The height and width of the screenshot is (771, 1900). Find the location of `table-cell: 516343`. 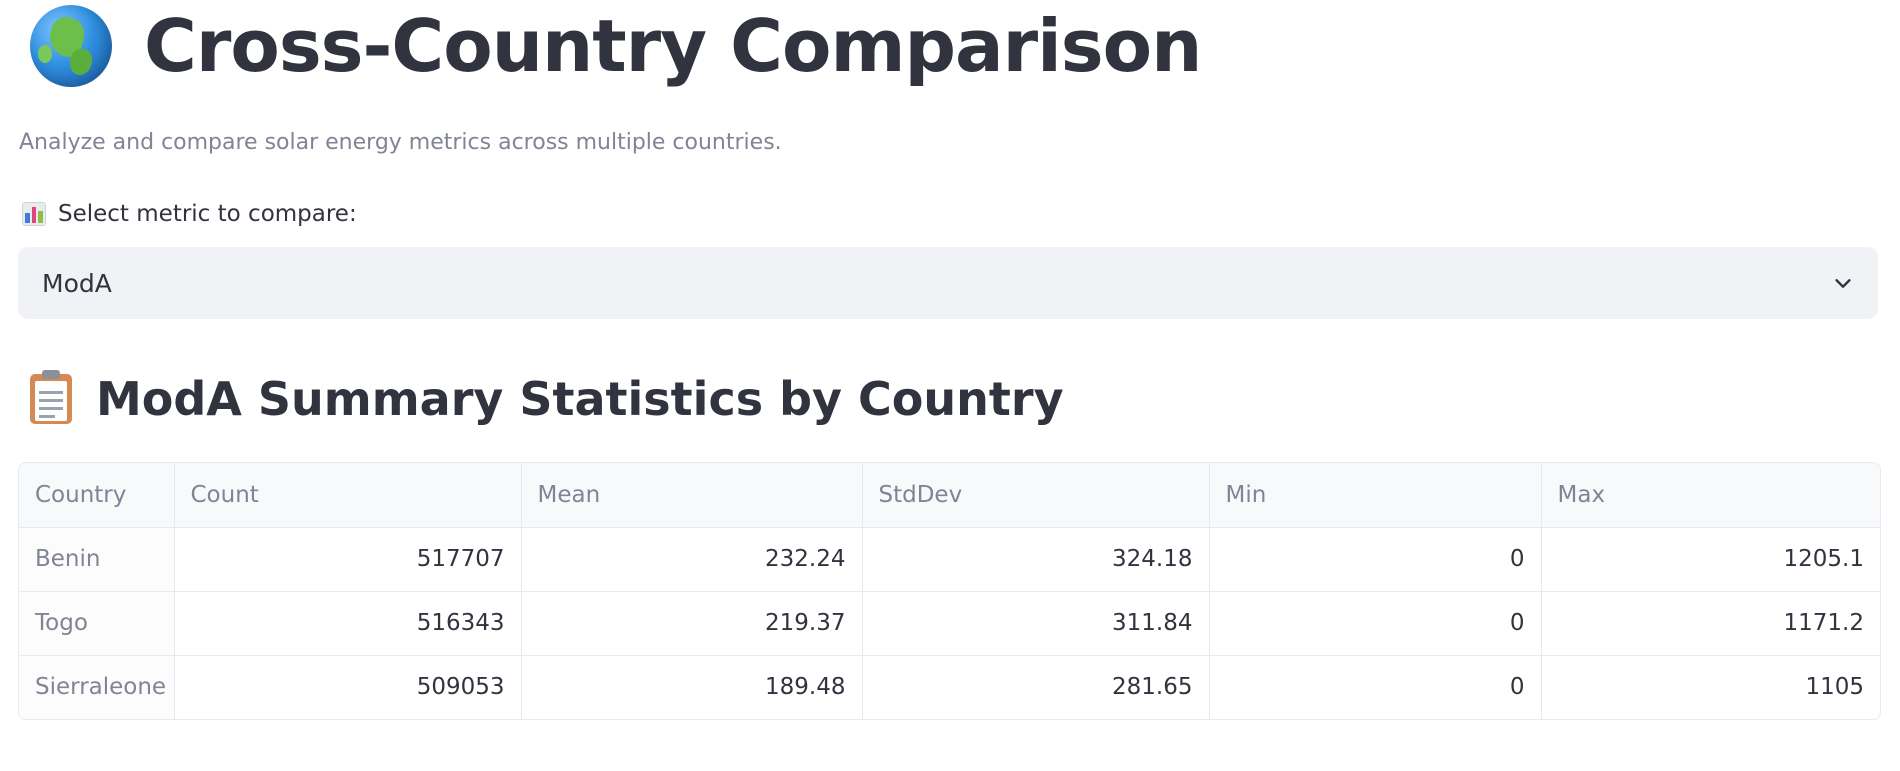

table-cell: 516343 is located at coordinates (348, 623).